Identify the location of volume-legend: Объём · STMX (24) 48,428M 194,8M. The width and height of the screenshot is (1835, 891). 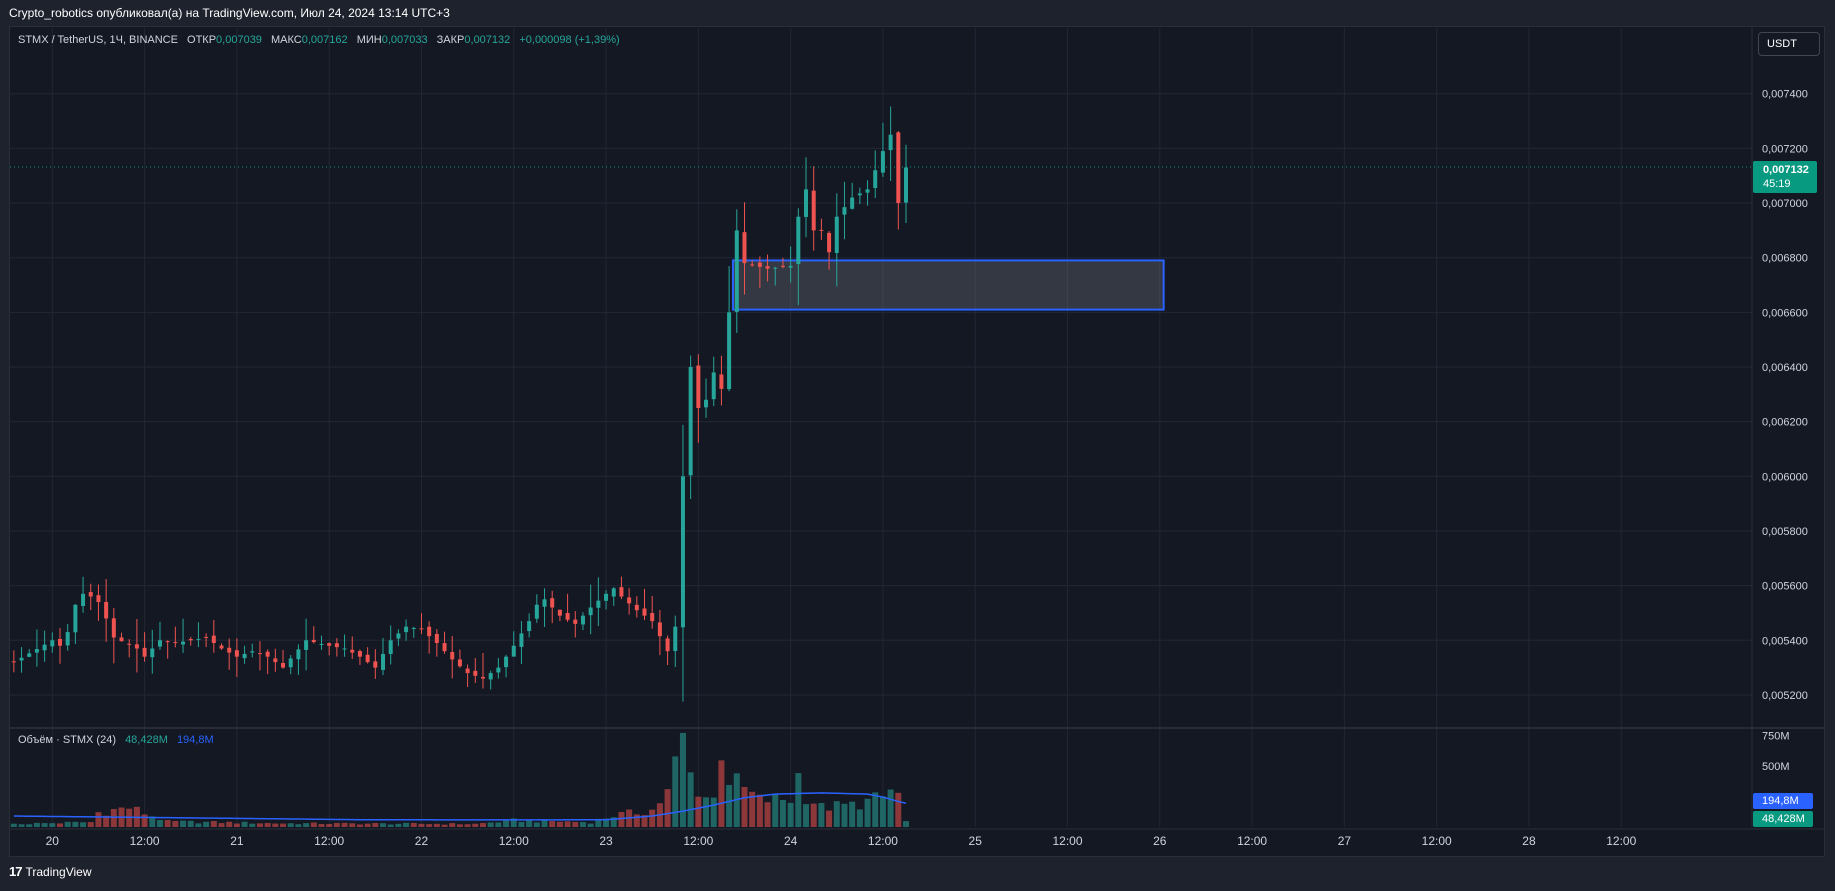
(116, 740).